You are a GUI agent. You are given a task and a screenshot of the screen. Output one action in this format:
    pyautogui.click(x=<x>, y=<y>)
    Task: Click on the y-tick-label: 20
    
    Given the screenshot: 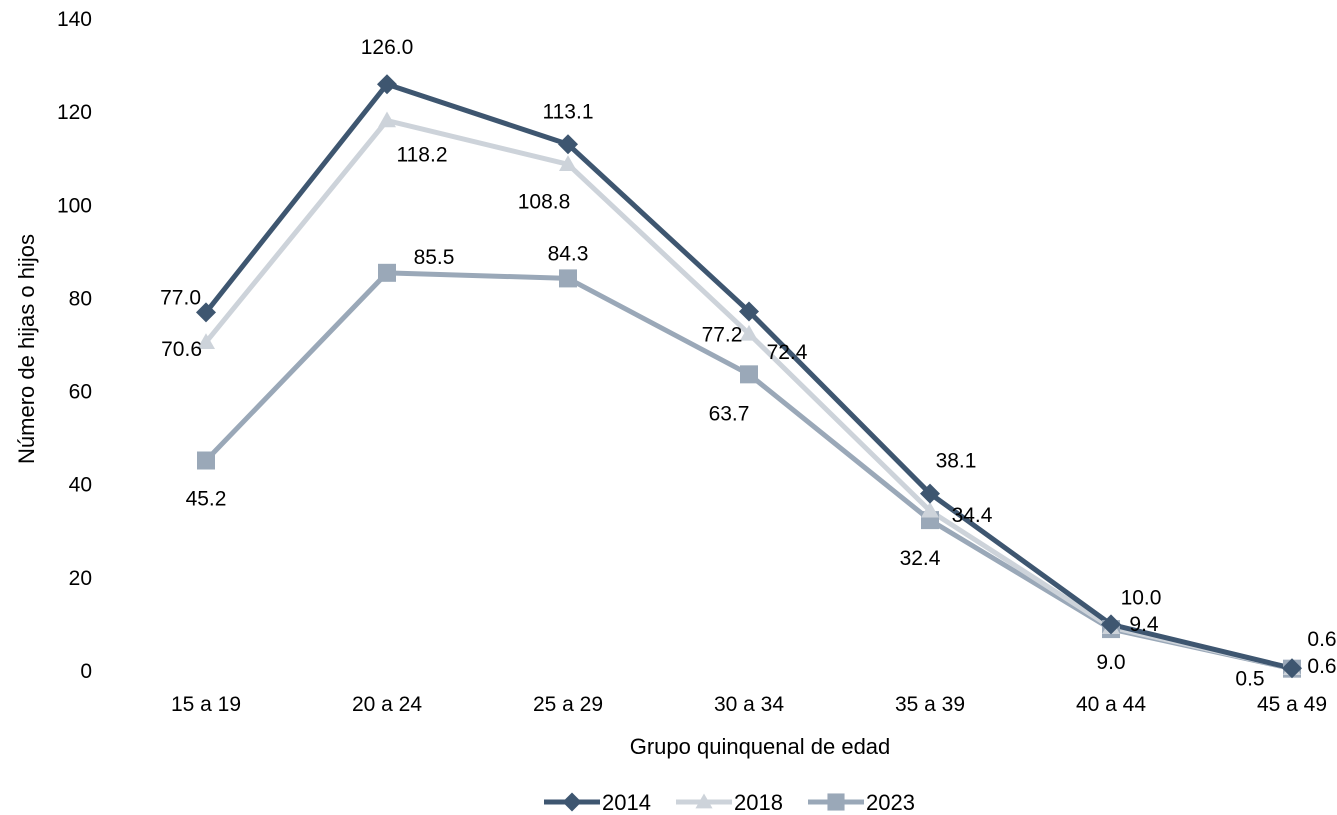 What is the action you would take?
    pyautogui.click(x=80, y=578)
    